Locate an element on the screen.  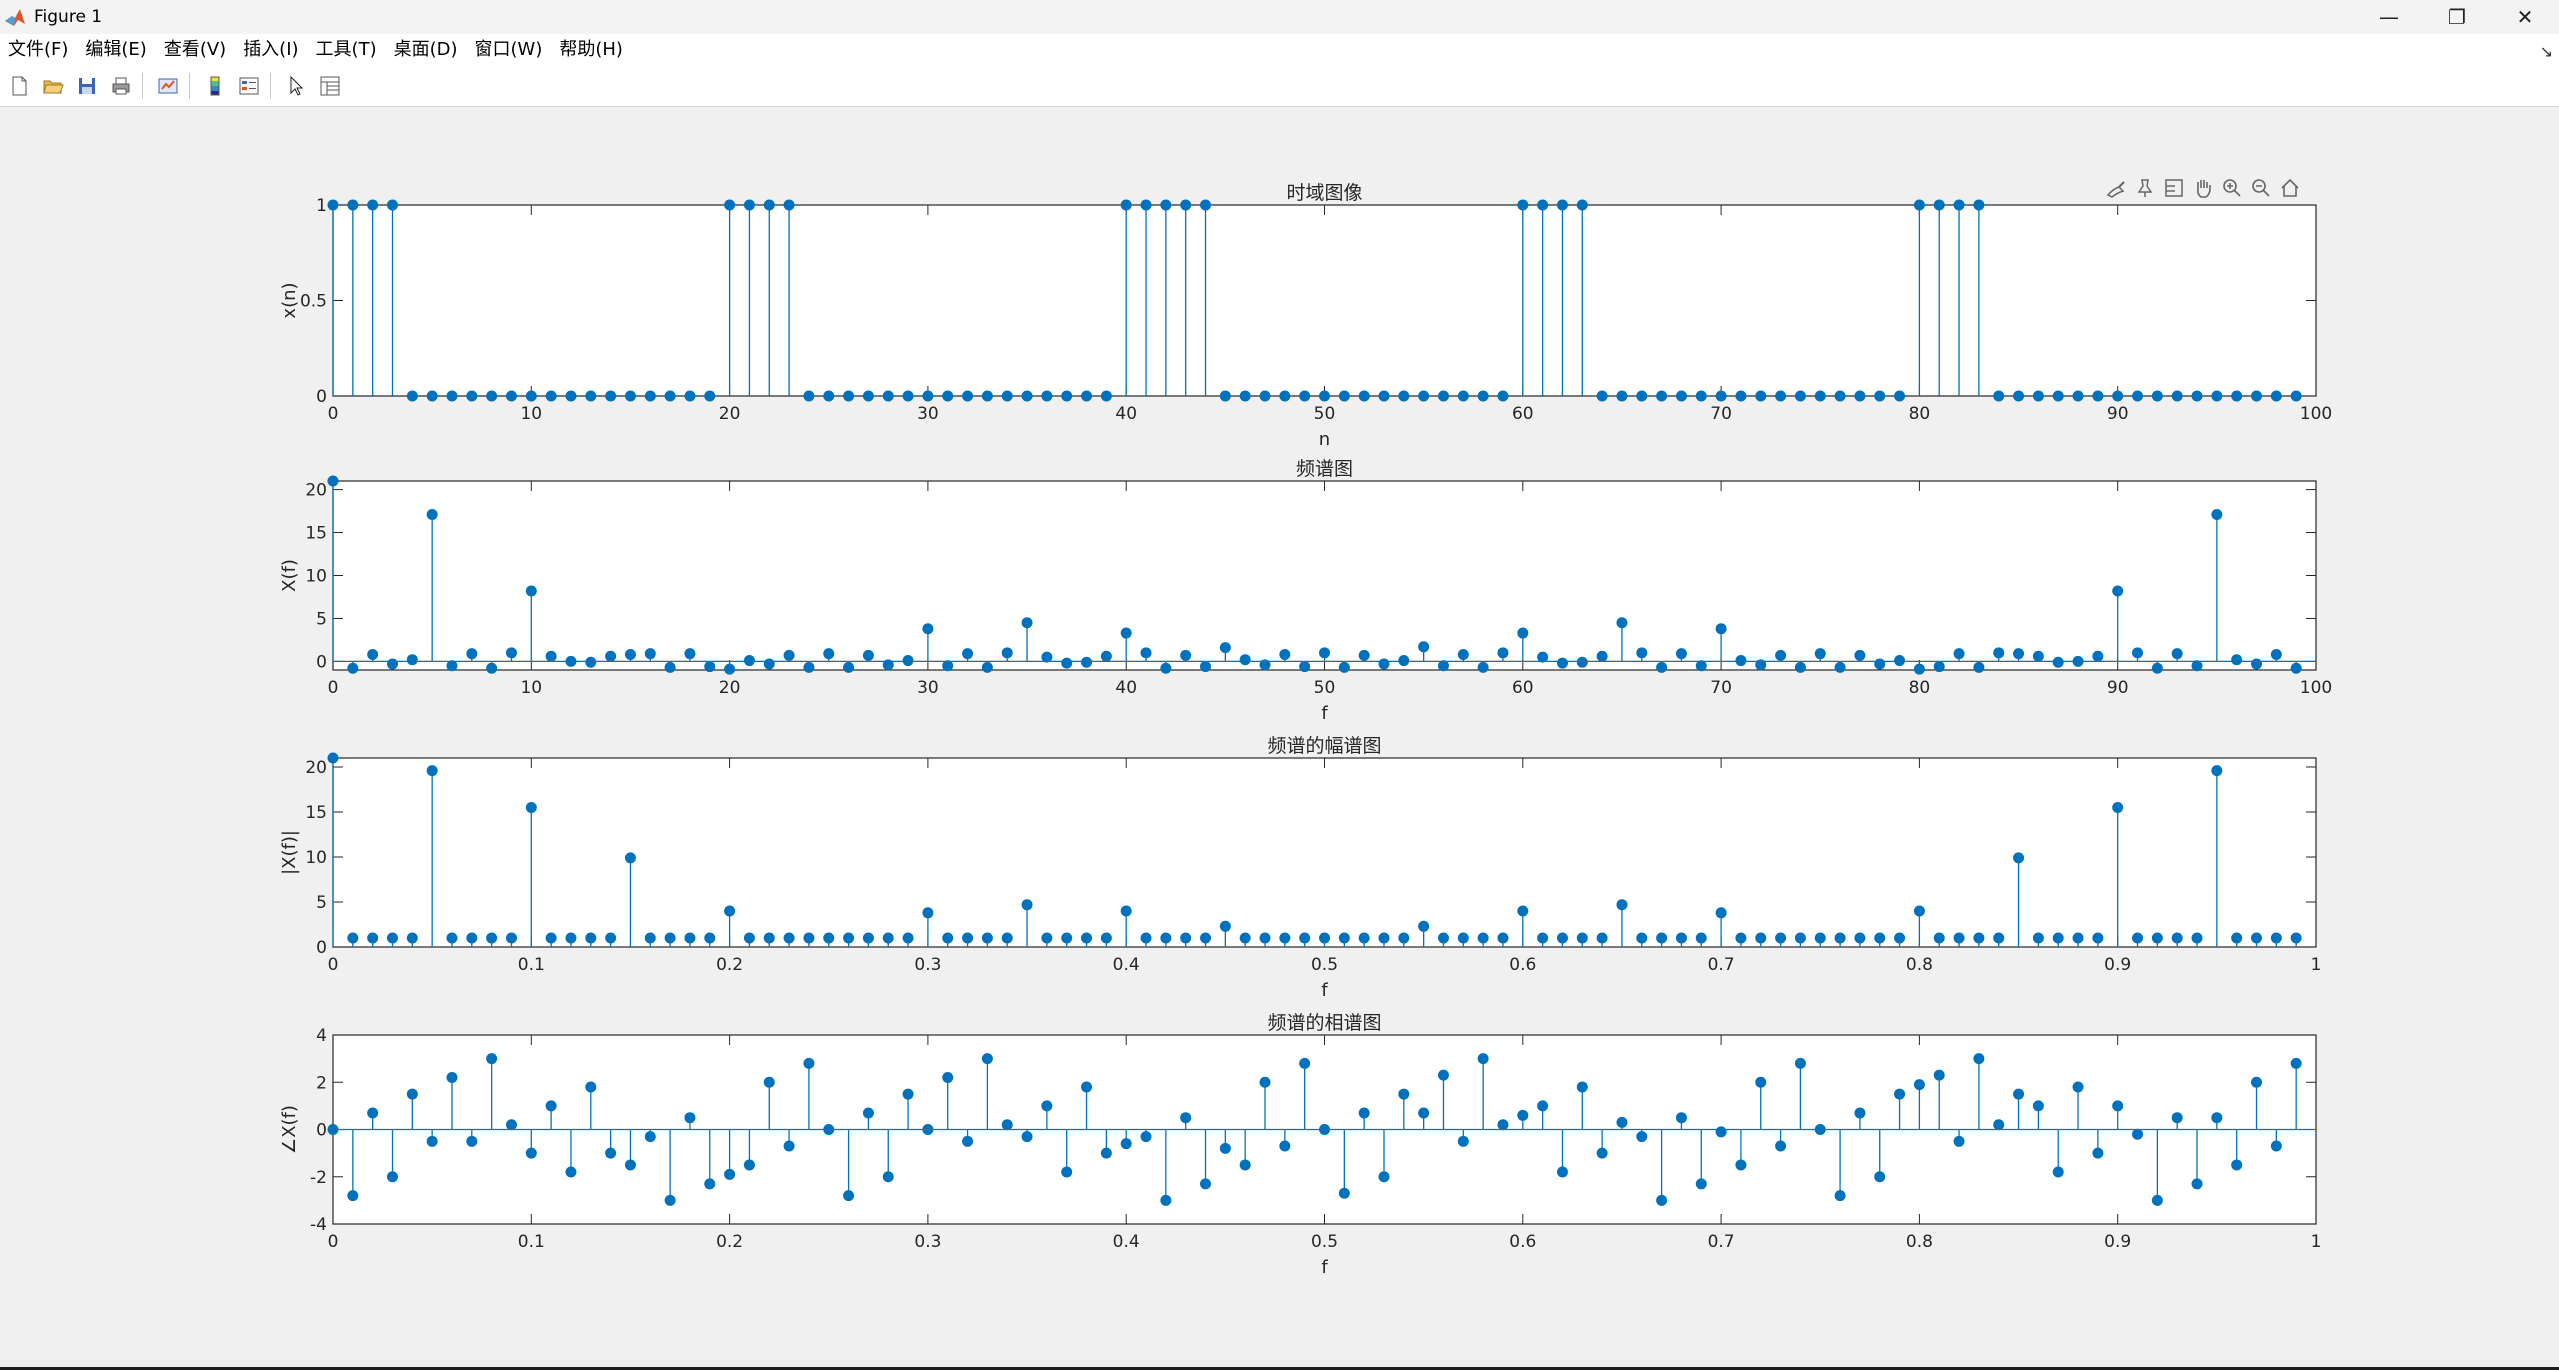
x-axis-label: f is located at coordinates (1324, 1267).